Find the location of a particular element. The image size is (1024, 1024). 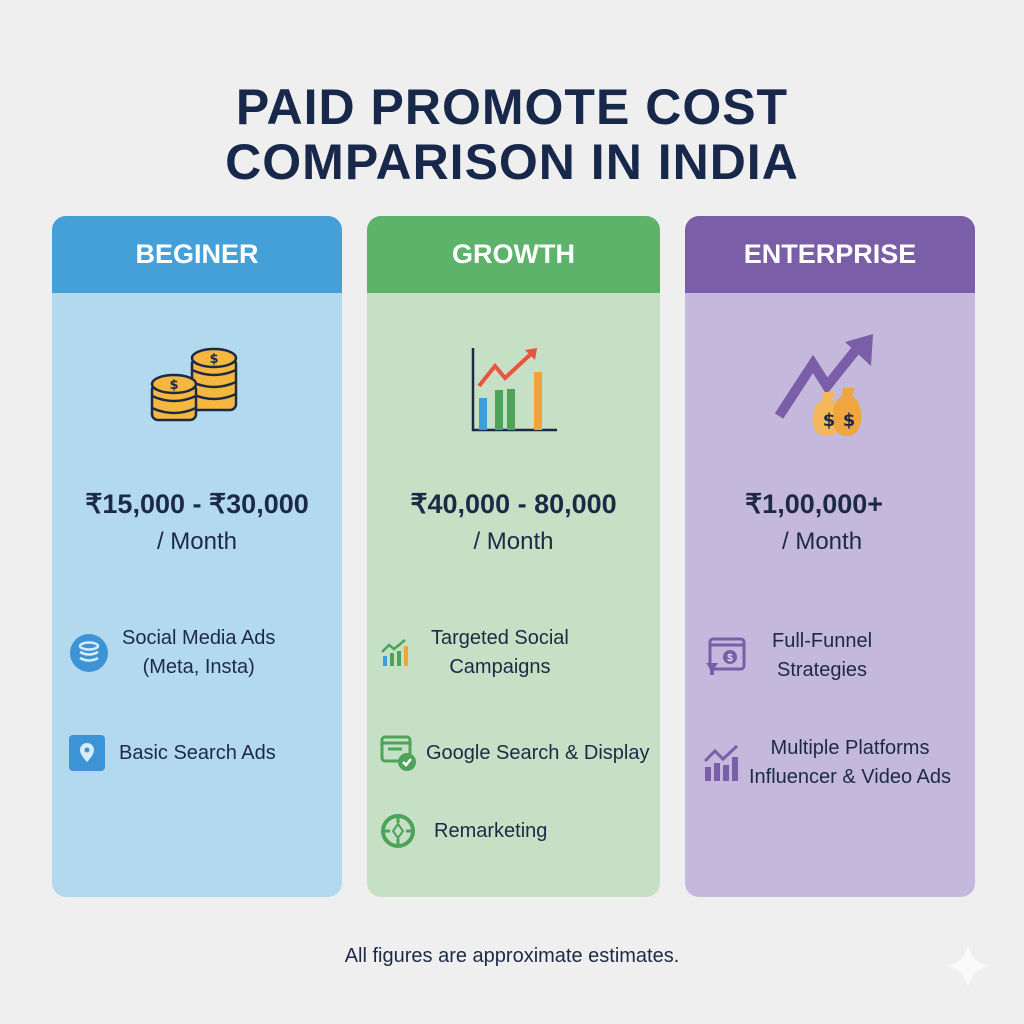

plan-price: ₹1,00,000+ is located at coordinates (814, 504).